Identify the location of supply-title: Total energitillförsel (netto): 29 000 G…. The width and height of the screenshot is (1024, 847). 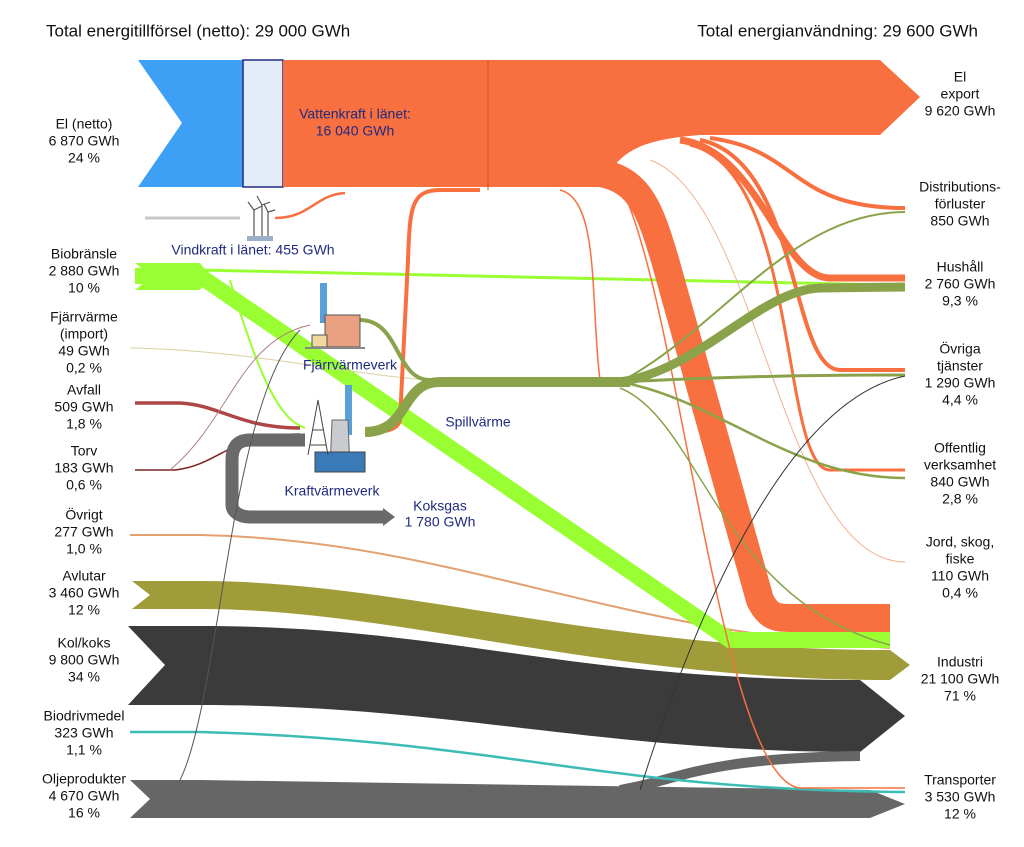
(198, 30).